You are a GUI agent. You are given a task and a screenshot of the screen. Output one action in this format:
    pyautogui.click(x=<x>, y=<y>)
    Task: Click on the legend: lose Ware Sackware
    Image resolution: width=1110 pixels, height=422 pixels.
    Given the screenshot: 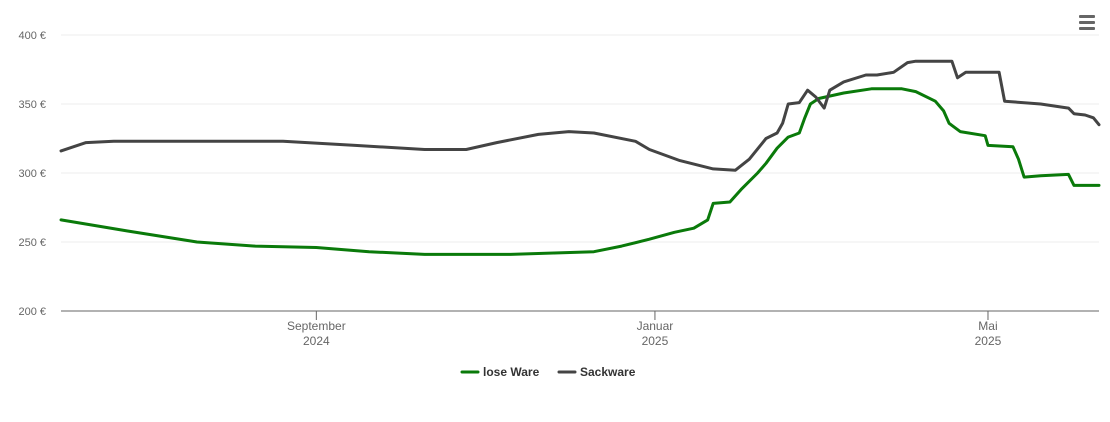 What is the action you would take?
    pyautogui.click(x=548, y=372)
    